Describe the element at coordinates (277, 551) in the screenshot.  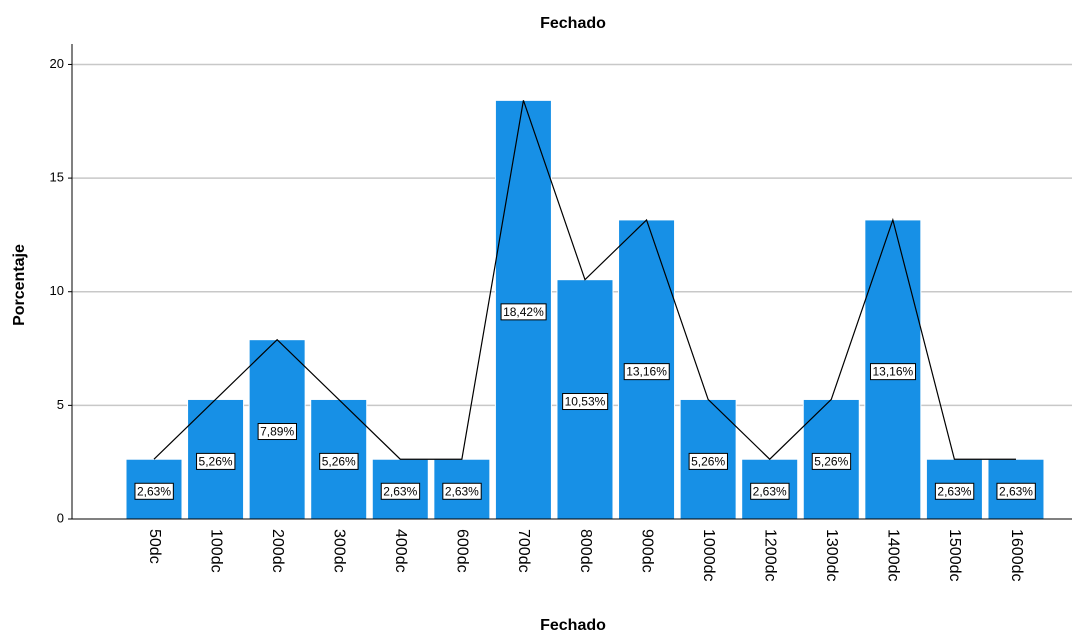
I see `x-tick-label: 200dc` at that location.